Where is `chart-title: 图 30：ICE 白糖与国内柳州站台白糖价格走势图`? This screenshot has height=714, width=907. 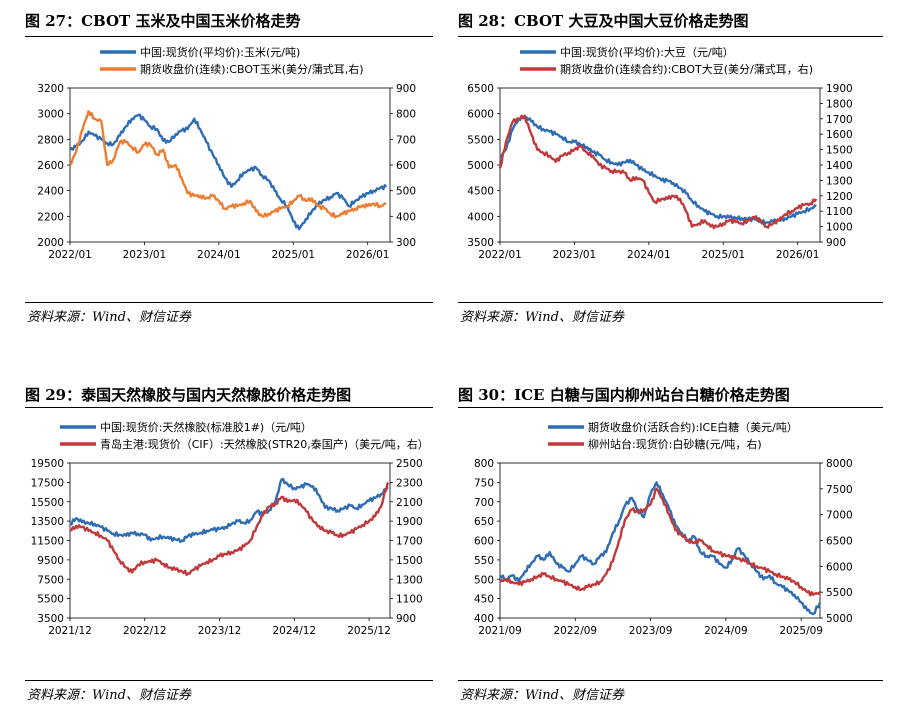 chart-title: 图 30：ICE 白糖与国内柳州站台白糖价格走势图 is located at coordinates (624, 395).